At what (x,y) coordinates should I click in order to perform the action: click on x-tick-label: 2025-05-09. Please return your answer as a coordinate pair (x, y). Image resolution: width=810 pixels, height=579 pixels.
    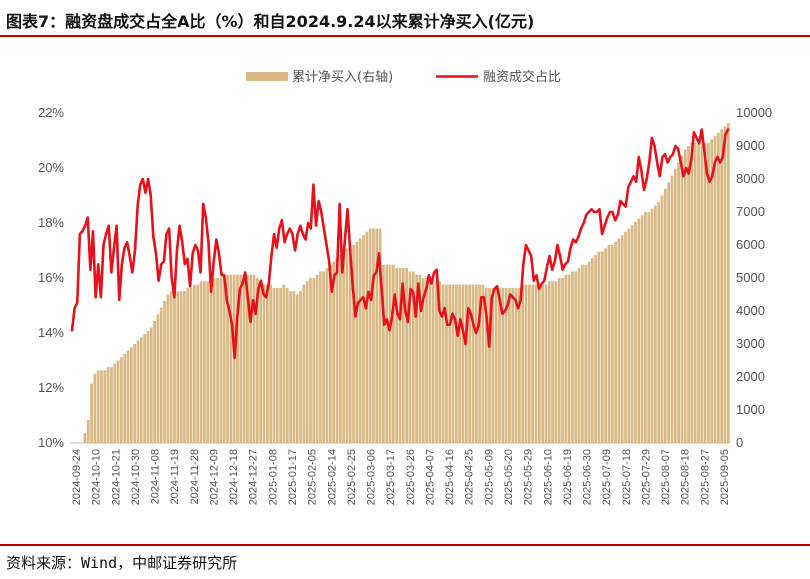
    Looking at the image, I should click on (489, 477).